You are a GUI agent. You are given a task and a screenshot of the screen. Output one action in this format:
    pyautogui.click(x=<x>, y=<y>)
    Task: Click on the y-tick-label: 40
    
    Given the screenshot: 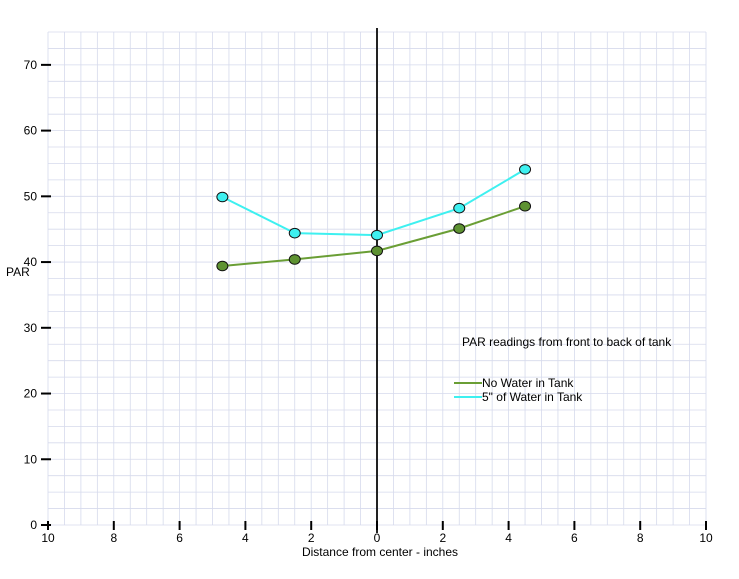 What is the action you would take?
    pyautogui.click(x=31, y=262)
    